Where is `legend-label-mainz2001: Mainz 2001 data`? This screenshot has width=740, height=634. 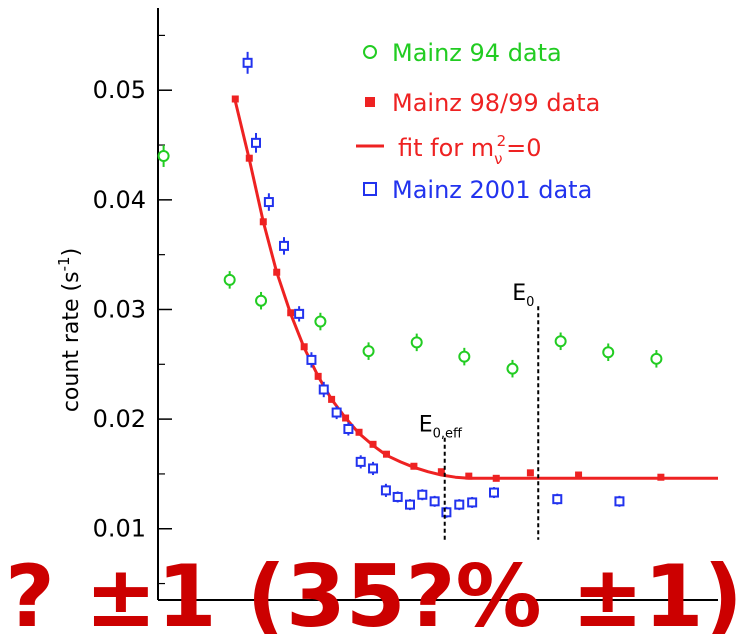
legend-label-mainz2001: Mainz 2001 data is located at coordinates (492, 190).